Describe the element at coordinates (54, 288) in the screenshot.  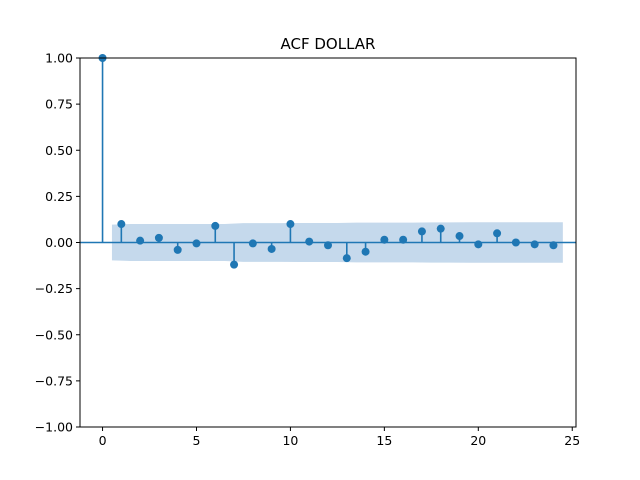
I see `y-tick-label: −0.25` at that location.